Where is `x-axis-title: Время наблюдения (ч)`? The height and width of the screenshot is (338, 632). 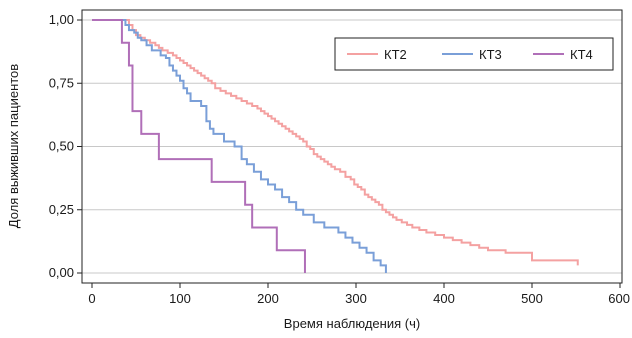 x-axis-title: Время наблюдения (ч) is located at coordinates (352, 323).